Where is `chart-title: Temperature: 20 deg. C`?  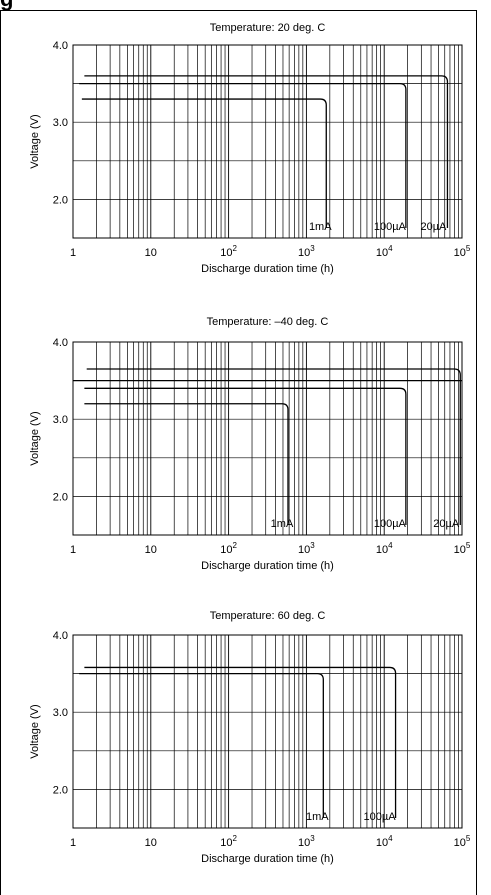 chart-title: Temperature: 20 deg. C is located at coordinates (268, 28).